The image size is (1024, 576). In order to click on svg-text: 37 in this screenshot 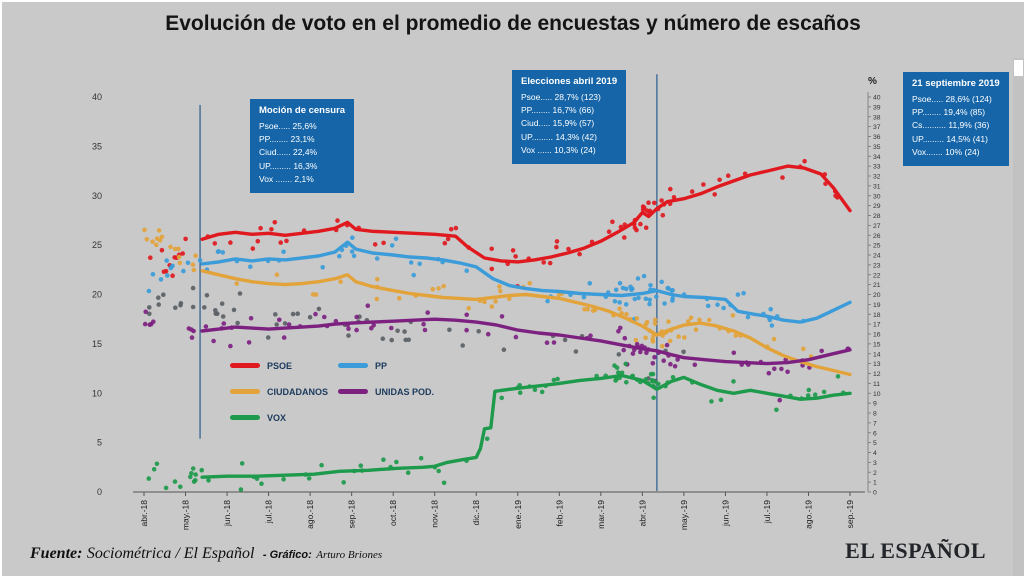, I will do `click(877, 127)`.